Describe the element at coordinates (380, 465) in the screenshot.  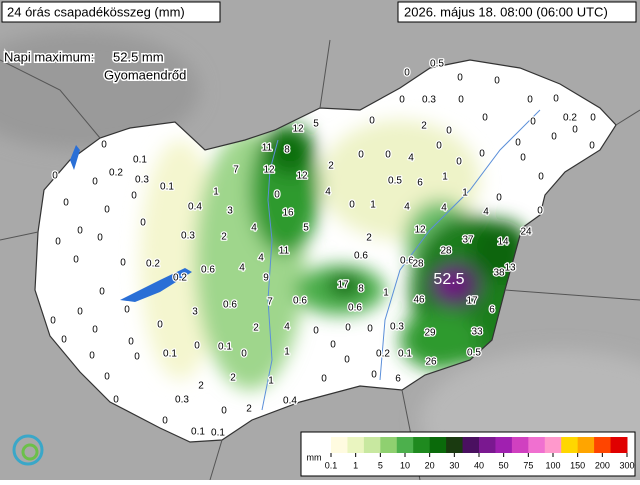
I see `legend-label: 5` at that location.